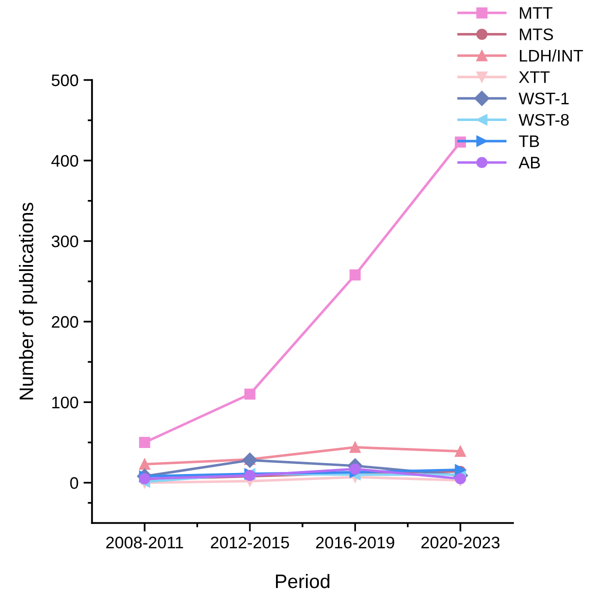  I want to click on x-tick-label: 2016-2019, so click(355, 542).